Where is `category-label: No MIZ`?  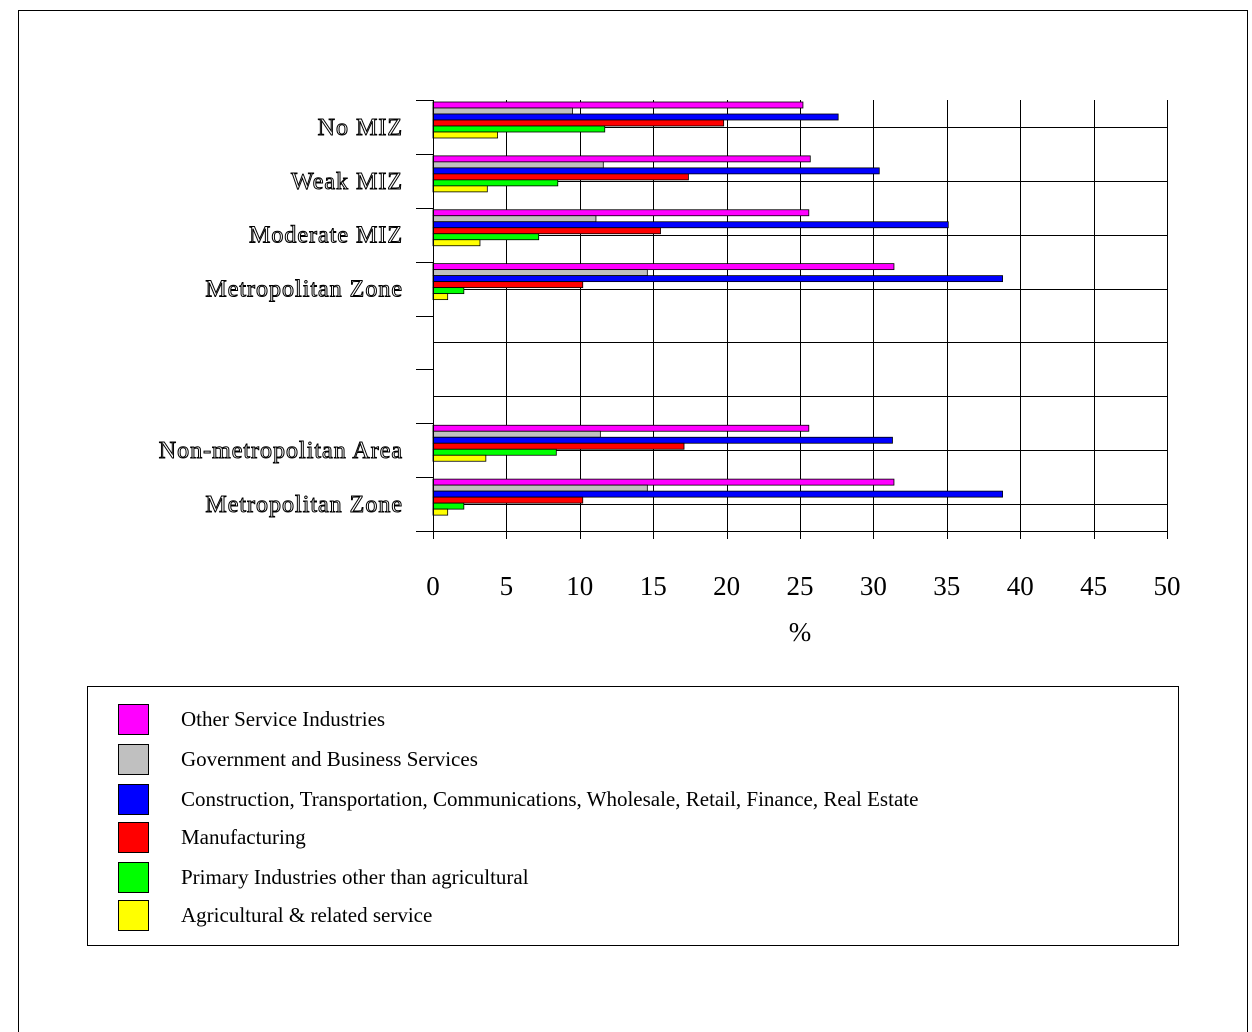 category-label: No MIZ is located at coordinates (360, 128).